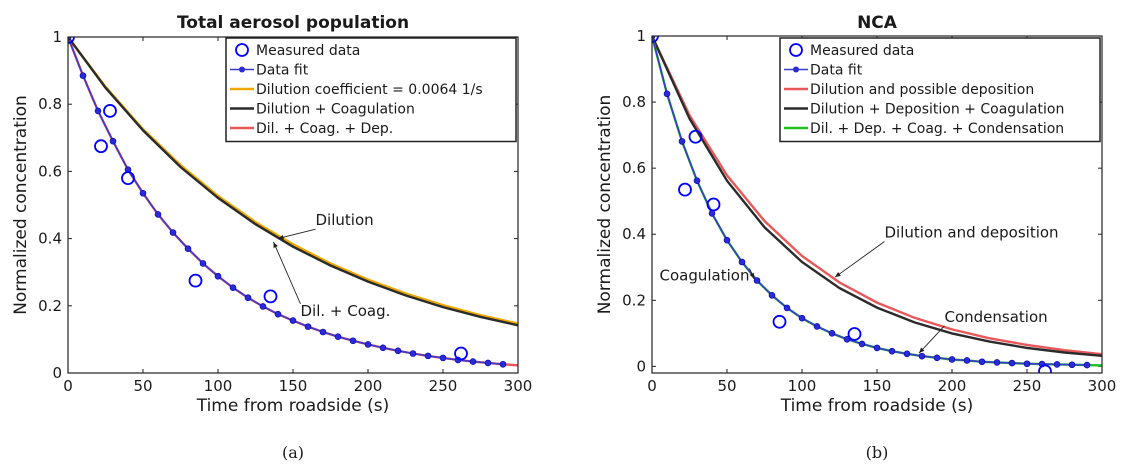 The height and width of the screenshot is (468, 1121). I want to click on legend-marker, so click(796, 50).